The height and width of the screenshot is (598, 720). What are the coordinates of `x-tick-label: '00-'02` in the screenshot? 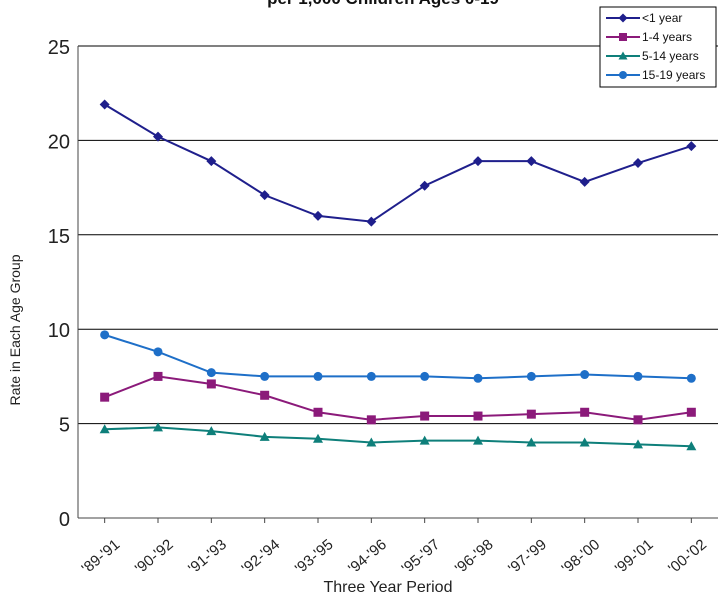 It's located at (687, 556).